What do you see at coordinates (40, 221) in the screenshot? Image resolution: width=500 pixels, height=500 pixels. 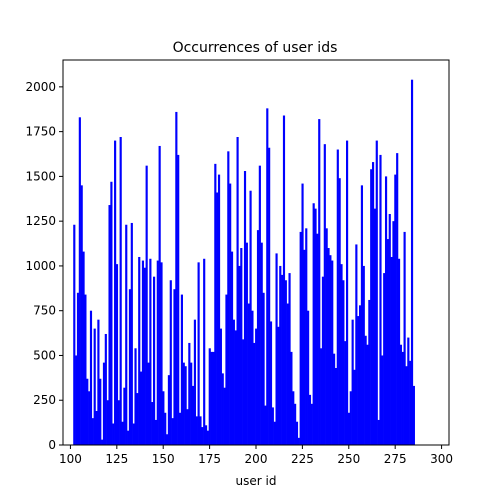 I see `y-tick-label-1250: 1250` at bounding box center [40, 221].